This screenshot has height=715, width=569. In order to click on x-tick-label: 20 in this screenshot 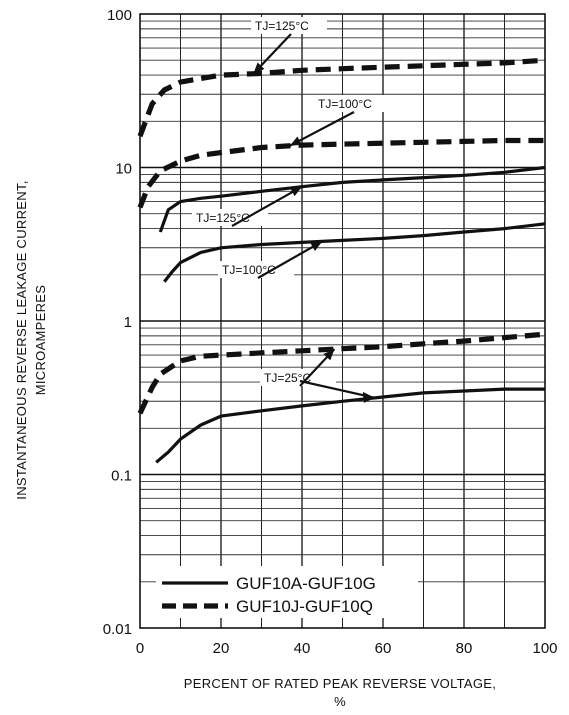, I will do `click(221, 648)`.